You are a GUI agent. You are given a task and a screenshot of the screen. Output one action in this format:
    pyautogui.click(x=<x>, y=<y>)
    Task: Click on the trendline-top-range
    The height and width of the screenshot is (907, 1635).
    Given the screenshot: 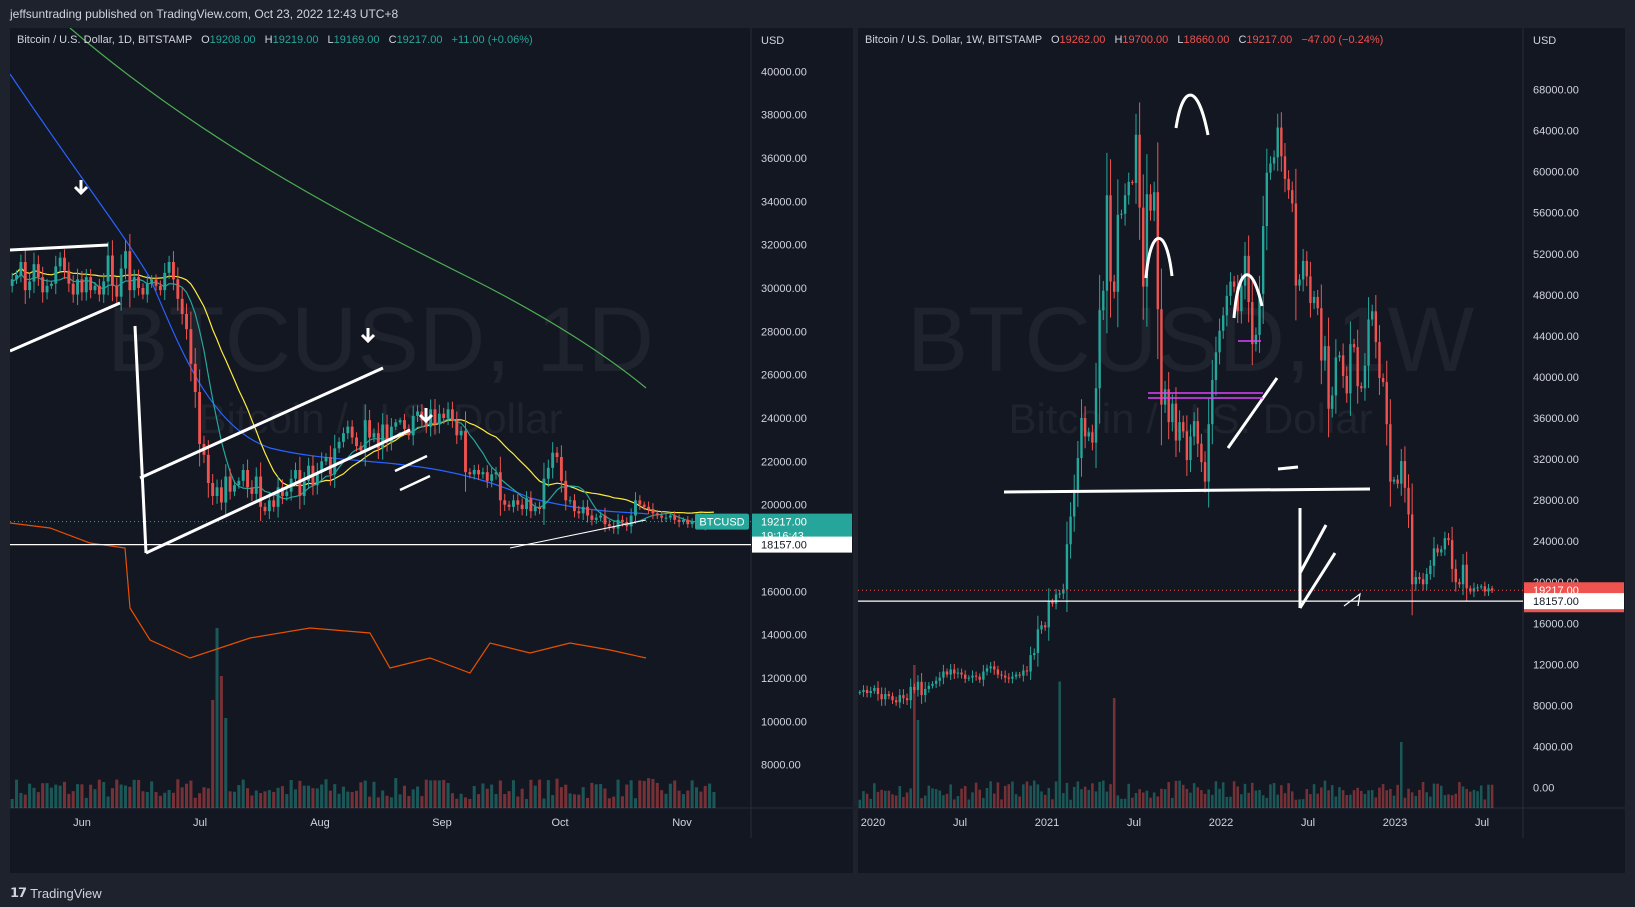 What is the action you would take?
    pyautogui.click(x=59, y=247)
    